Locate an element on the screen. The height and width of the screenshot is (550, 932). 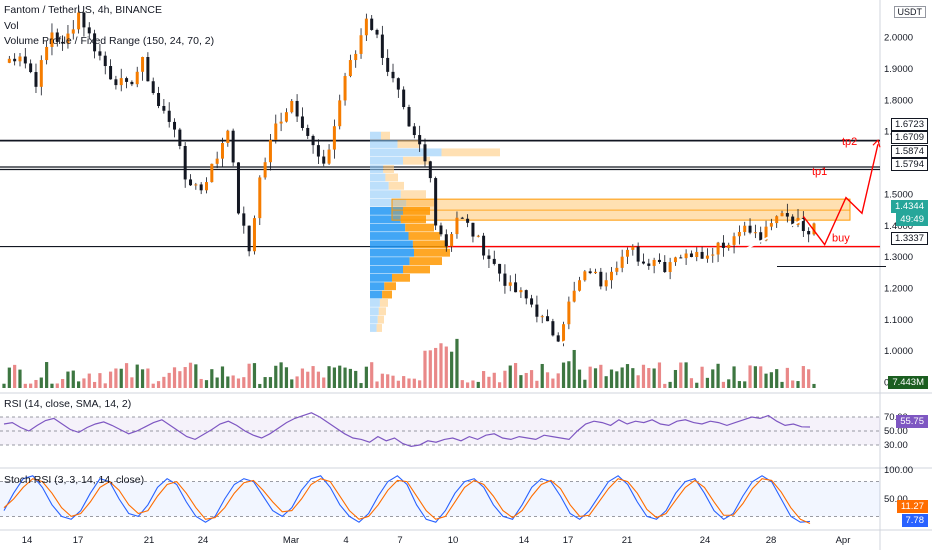
time-tick: Apr is located at coordinates (843, 540).